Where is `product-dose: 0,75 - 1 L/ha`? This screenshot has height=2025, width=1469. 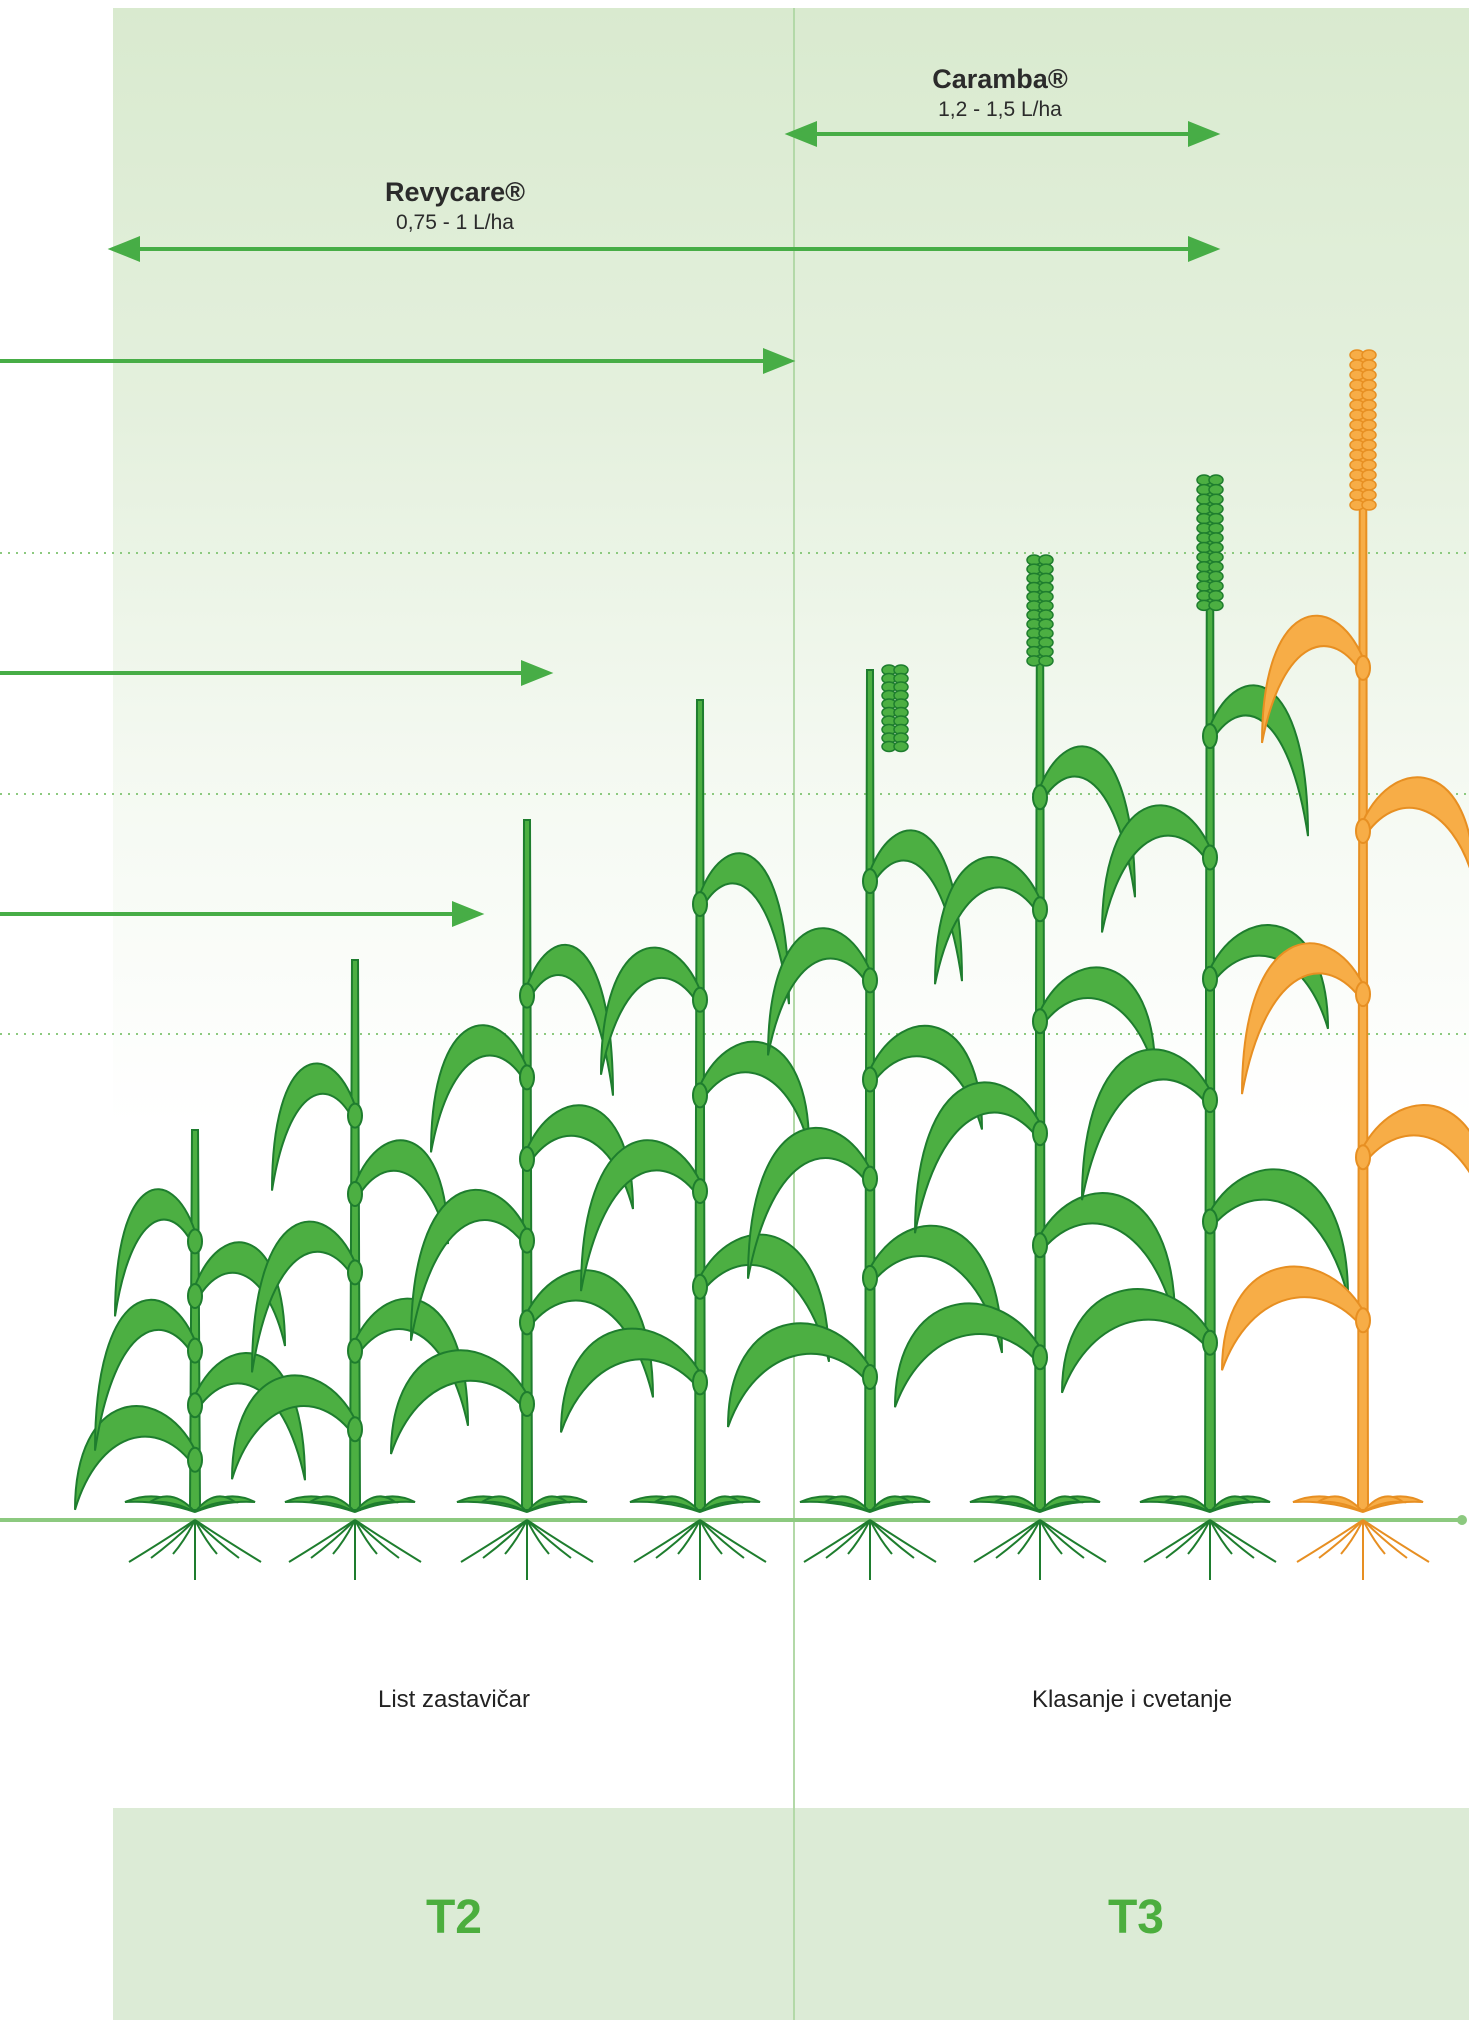 product-dose: 0,75 - 1 L/ha is located at coordinates (455, 222).